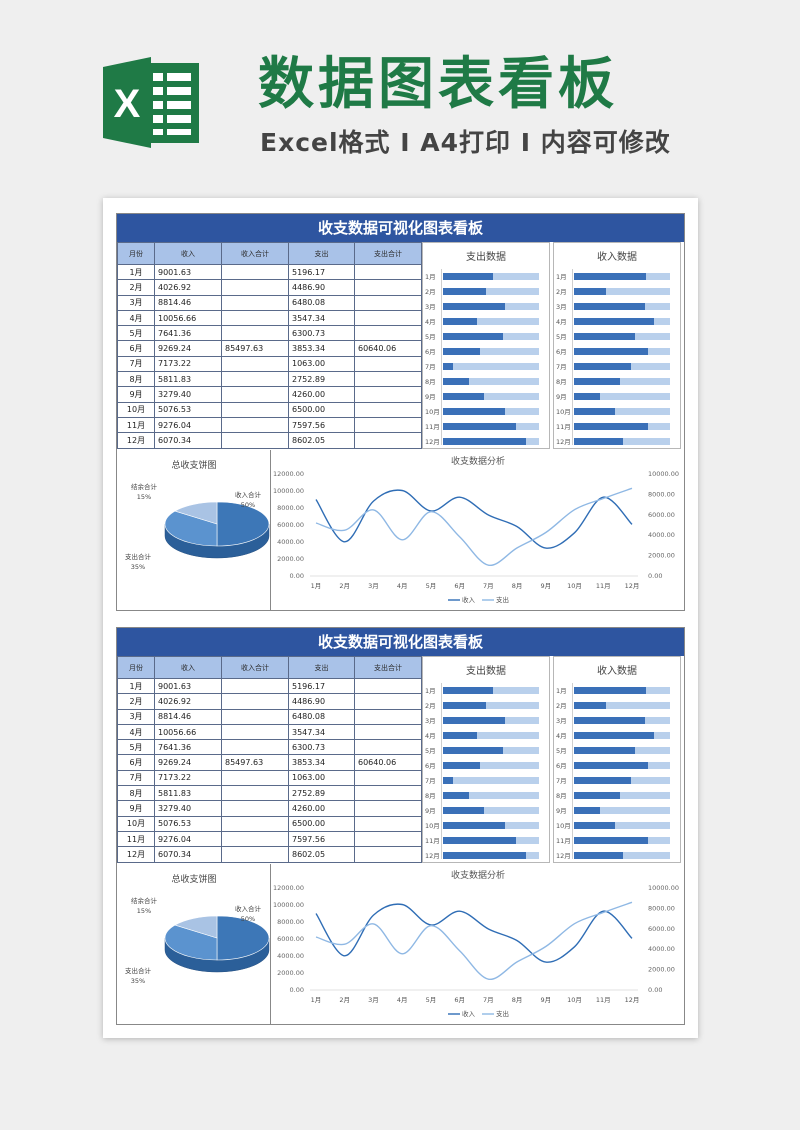  Describe the element at coordinates (321, 854) in the screenshot. I see `table-cell-expense: 8602.05` at that location.